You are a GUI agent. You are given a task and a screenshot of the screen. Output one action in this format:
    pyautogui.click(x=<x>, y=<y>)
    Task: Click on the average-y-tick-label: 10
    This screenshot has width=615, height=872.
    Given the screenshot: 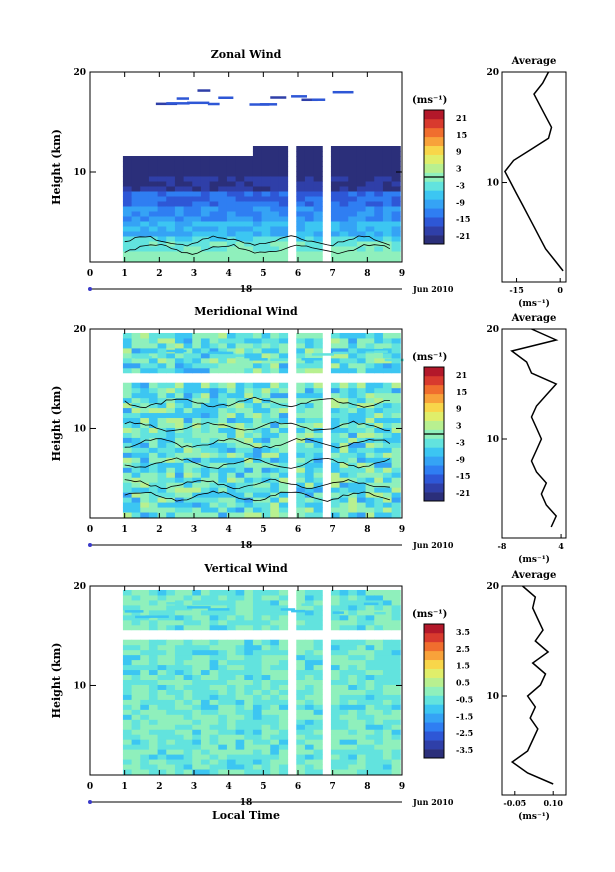 What is the action you would take?
    pyautogui.click(x=492, y=184)
    